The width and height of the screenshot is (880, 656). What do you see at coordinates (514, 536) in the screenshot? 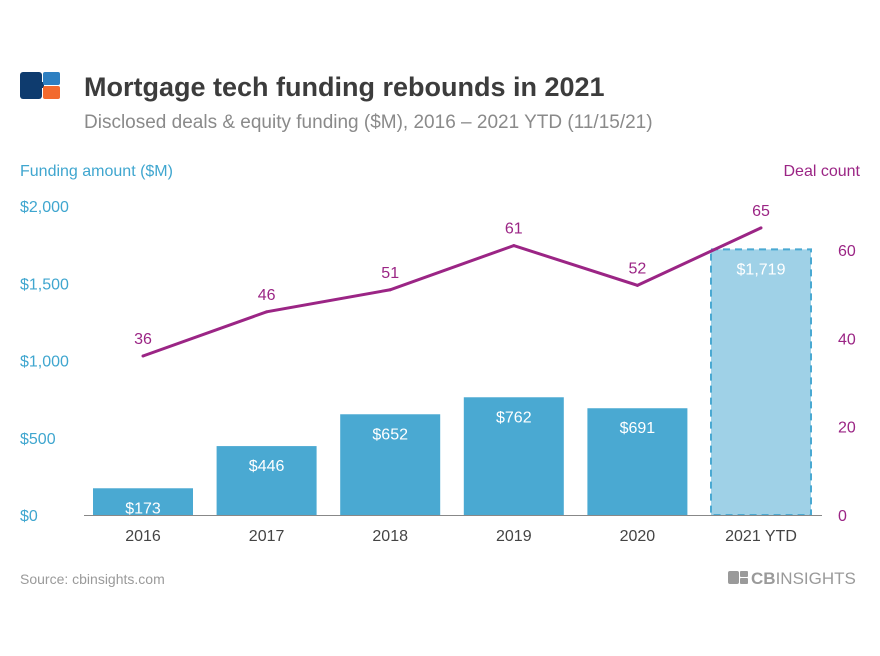
I see `x-tick-label: 2019` at bounding box center [514, 536].